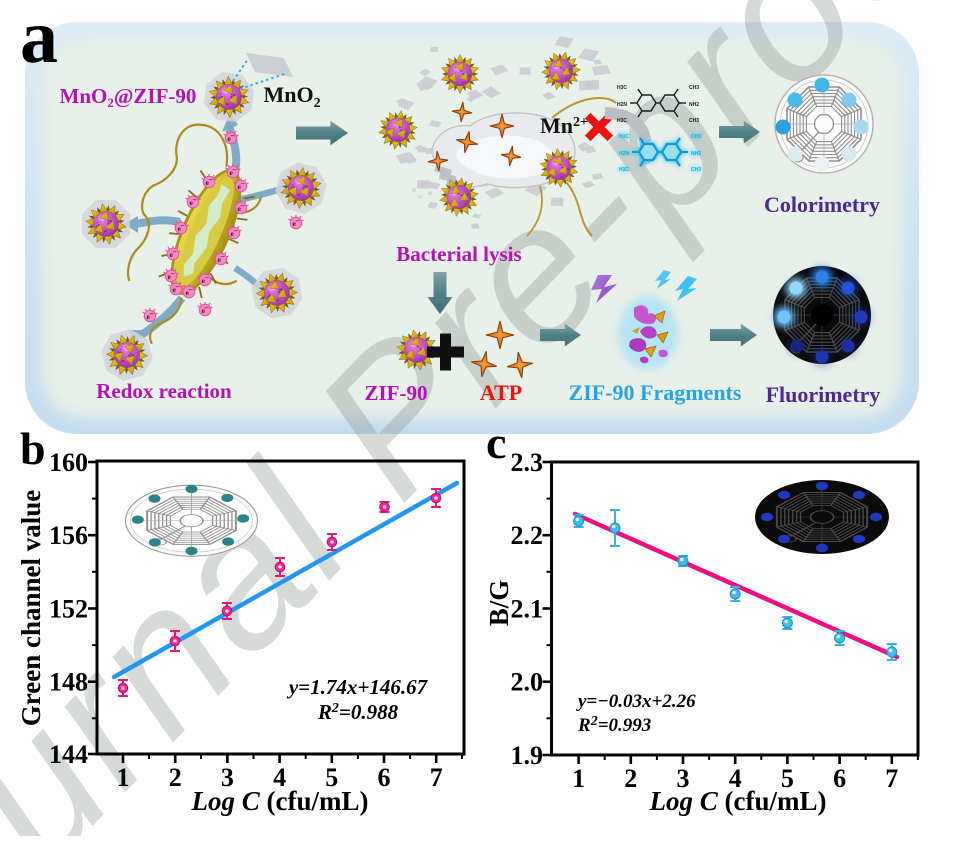 Image resolution: width=955 pixels, height=841 pixels. Describe the element at coordinates (527, 755) in the screenshot. I see `svg-text: 1.9` at that location.